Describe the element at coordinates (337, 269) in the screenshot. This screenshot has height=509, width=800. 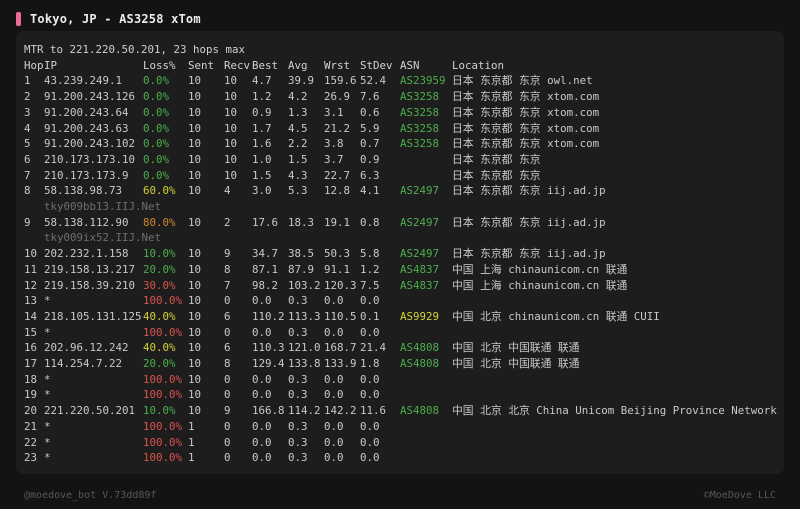
I see `cell-wrst: 91.1` at that location.